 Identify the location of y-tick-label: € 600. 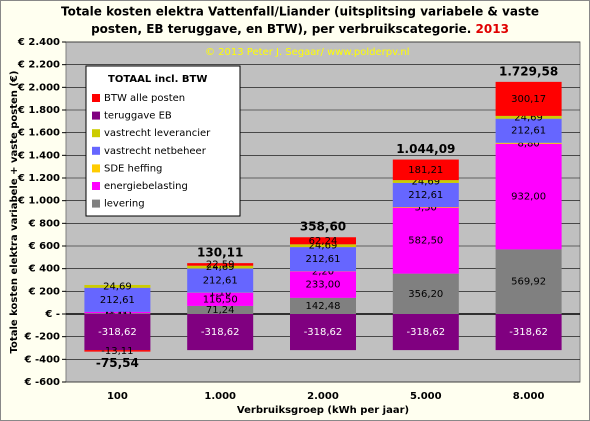
(44, 246).